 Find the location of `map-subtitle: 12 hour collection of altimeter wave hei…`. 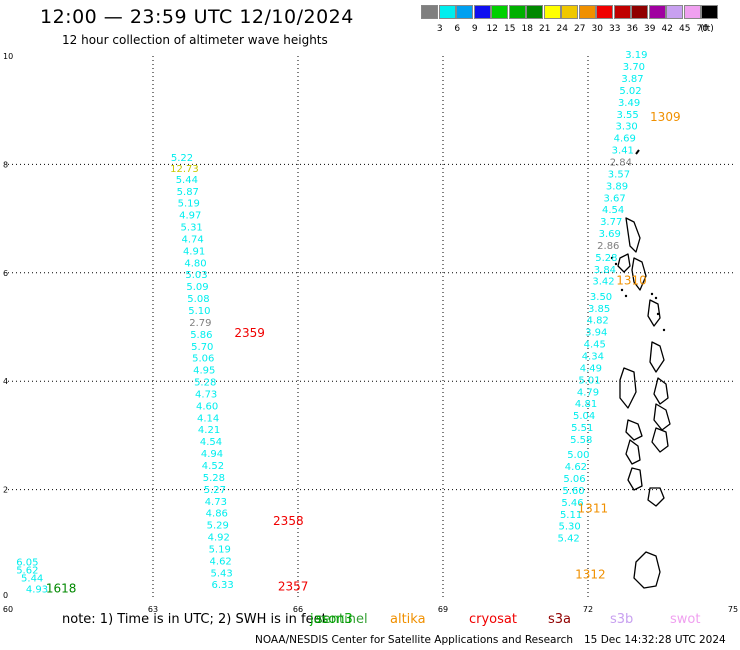

map-subtitle: 12 hour collection of altimeter wave hei… is located at coordinates (195, 40).